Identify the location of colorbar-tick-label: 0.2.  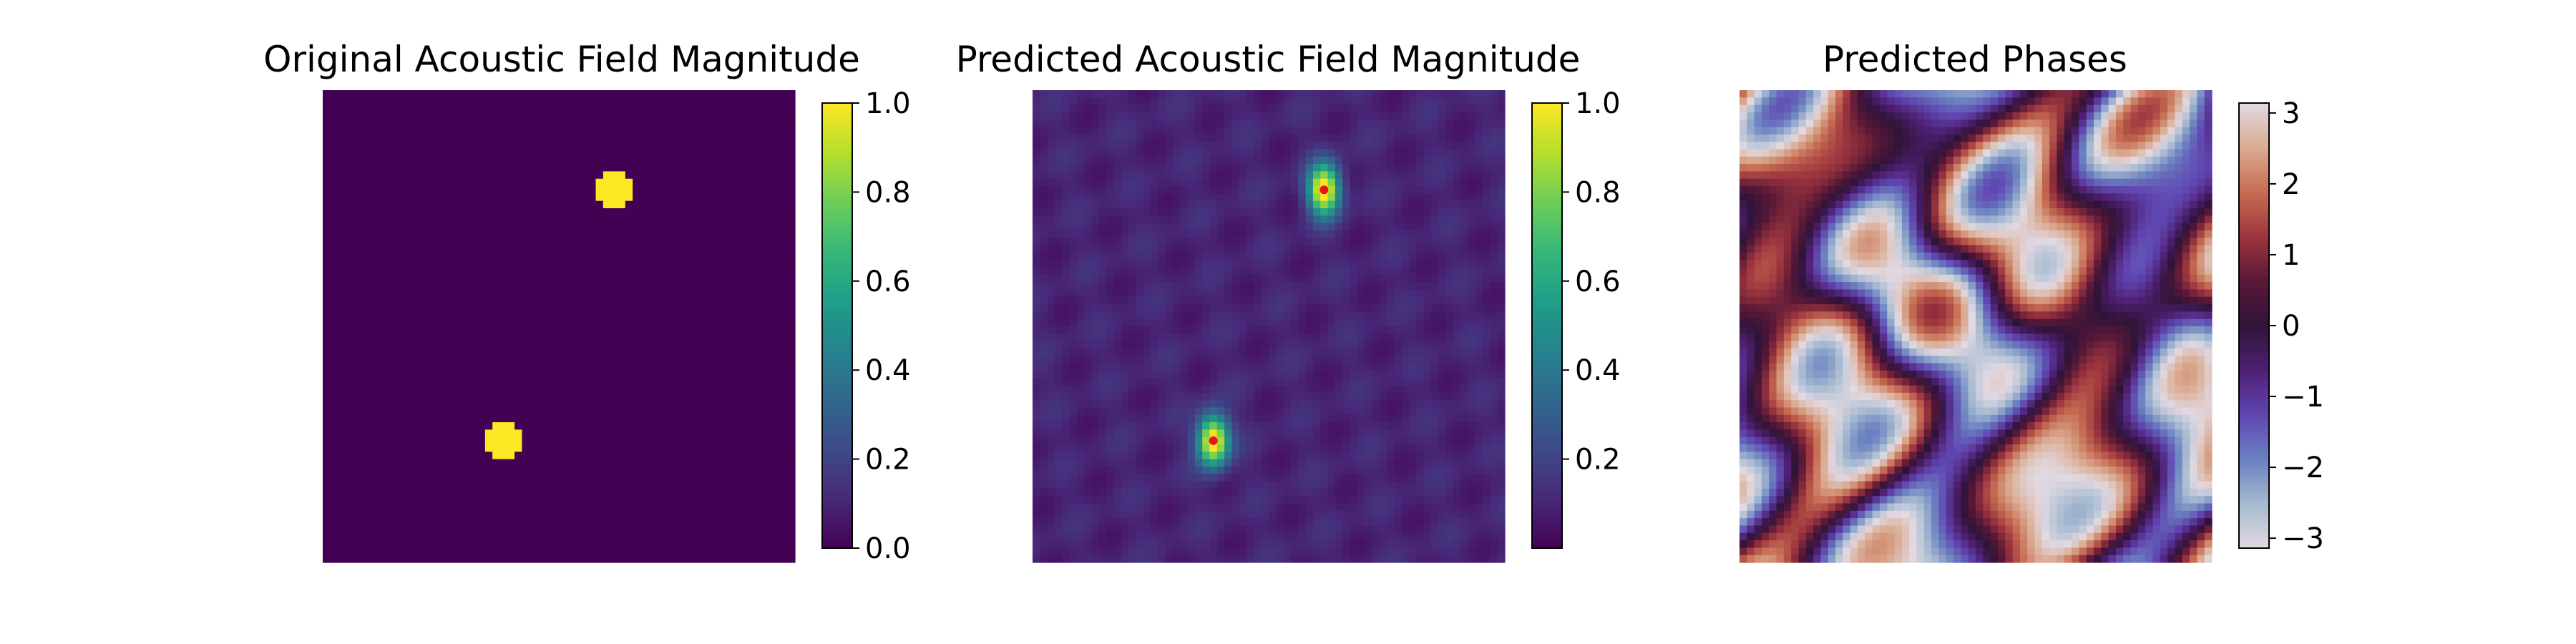
(888, 460).